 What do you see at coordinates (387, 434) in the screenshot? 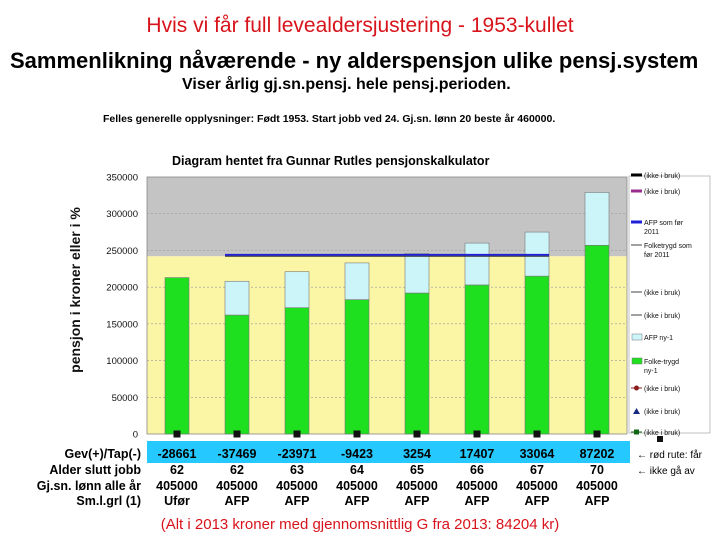
I see `markers` at bounding box center [387, 434].